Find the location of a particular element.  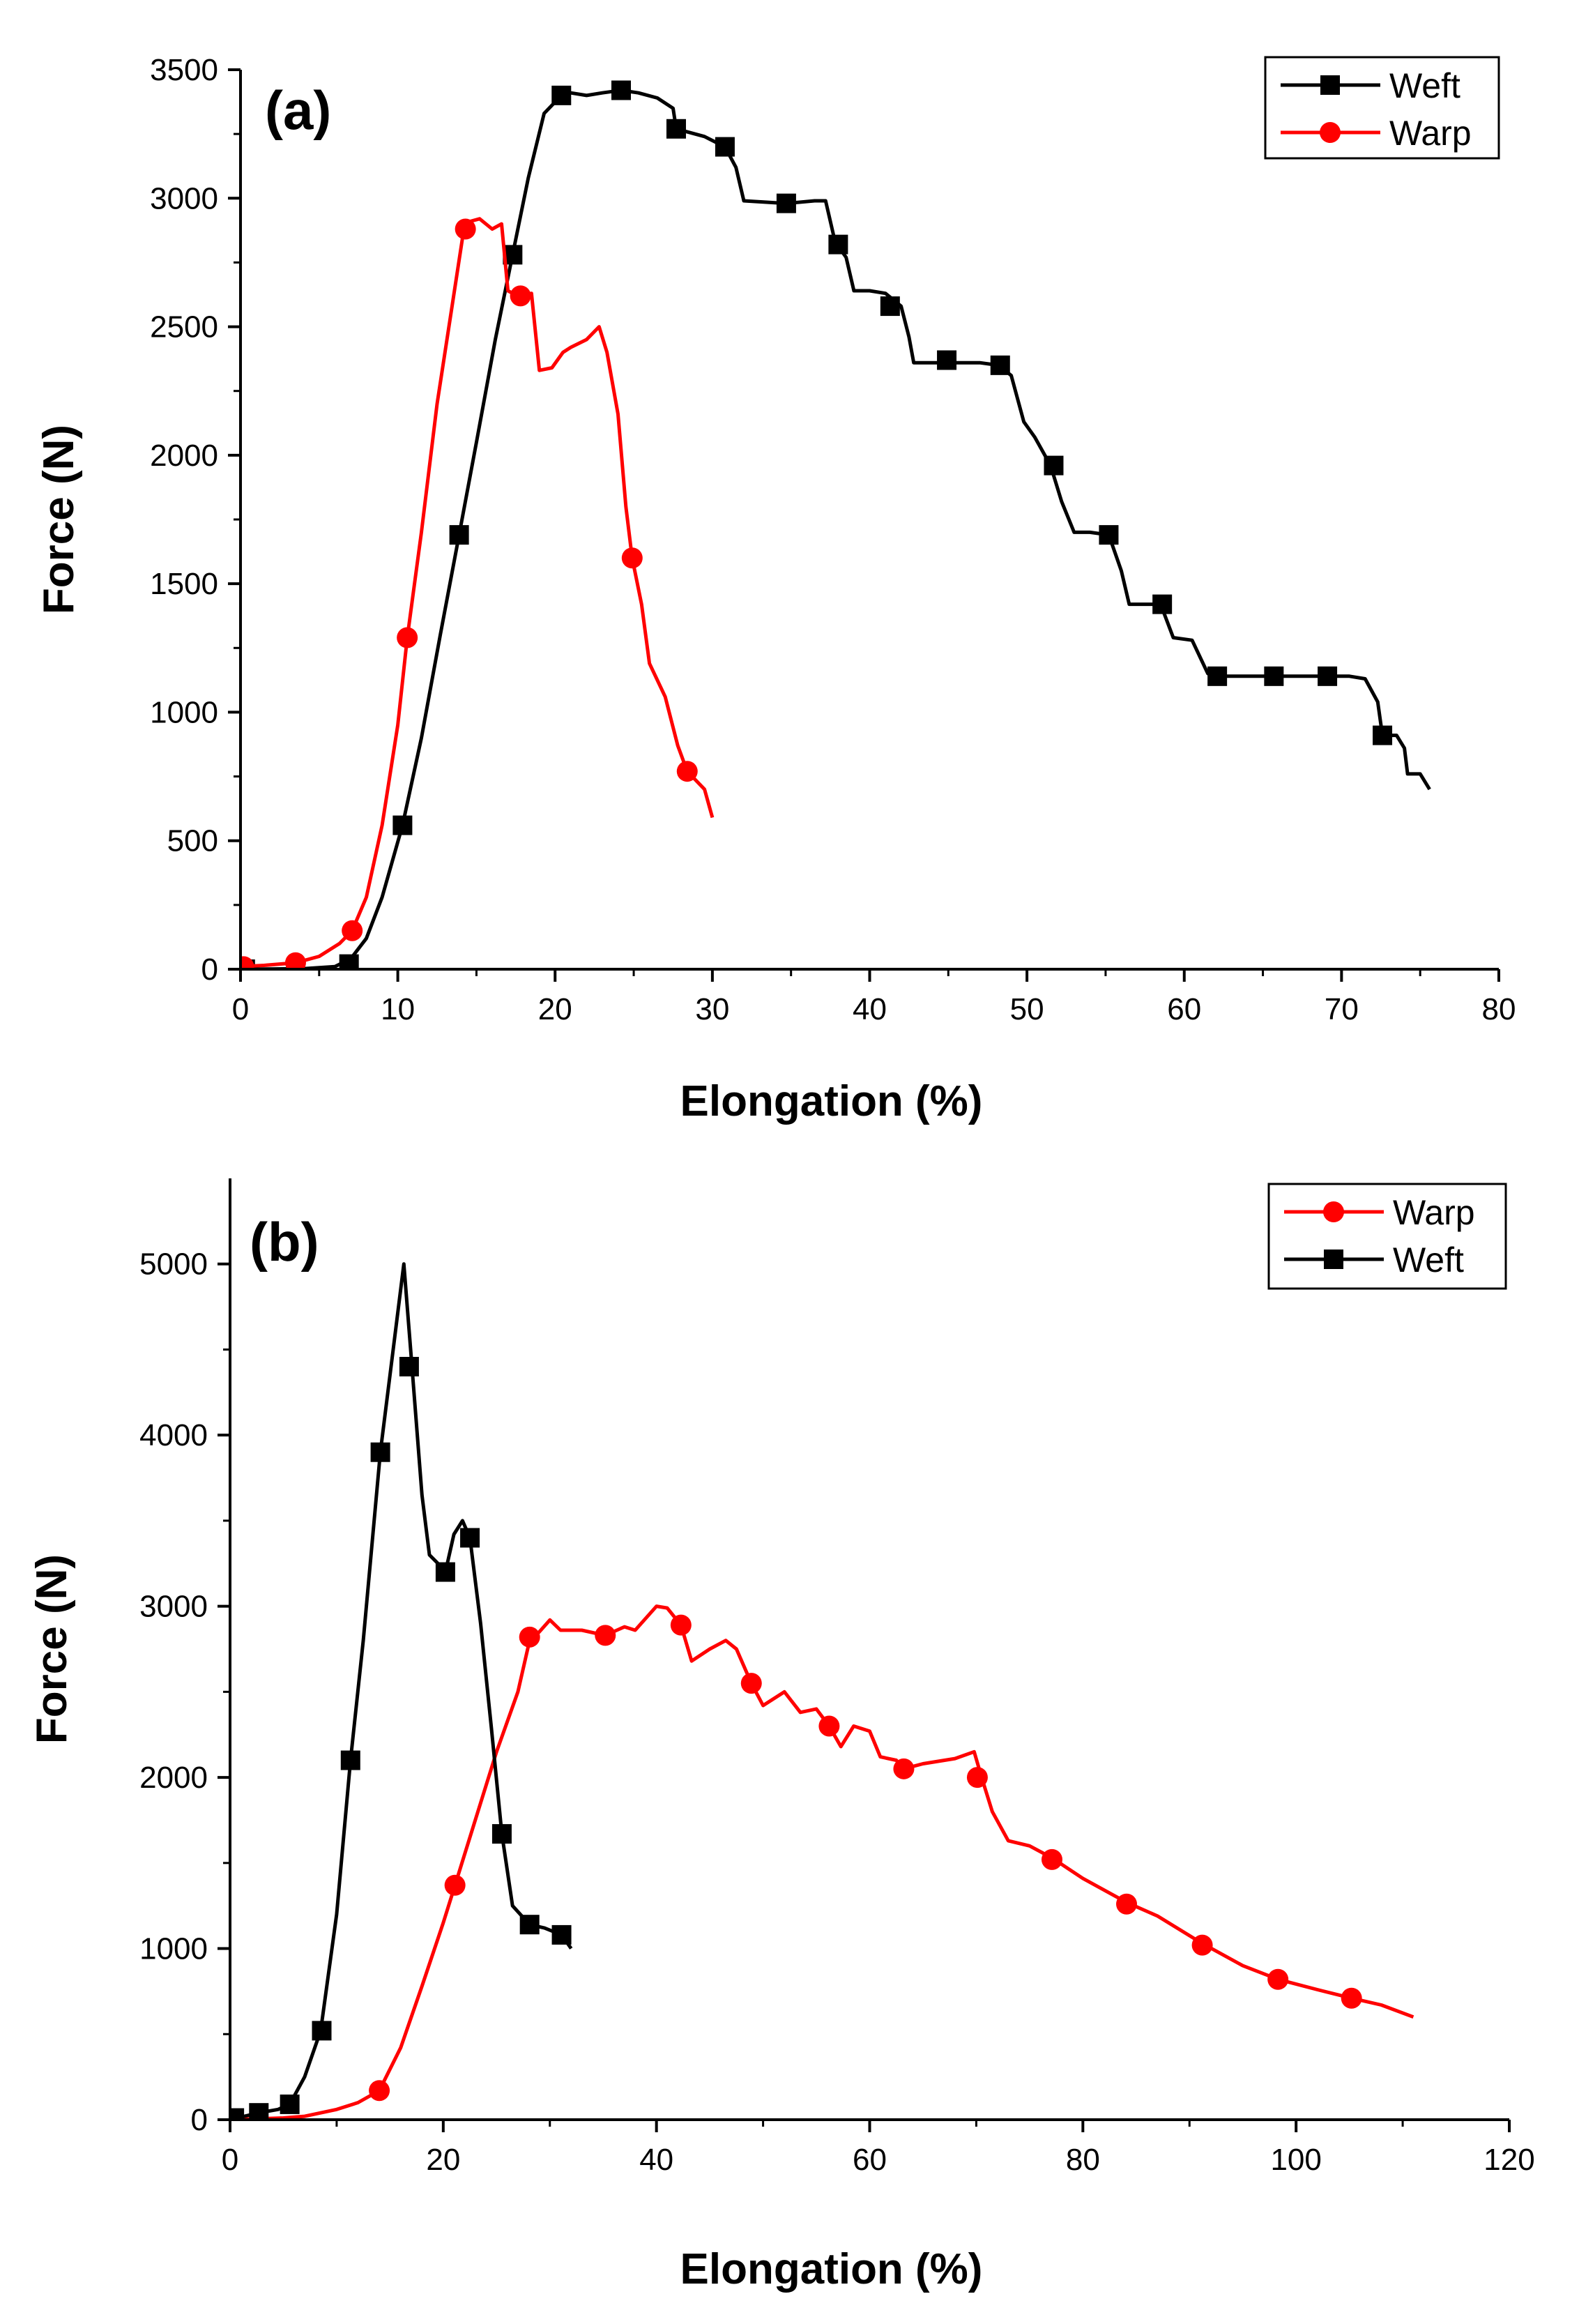

series-warp is located at coordinates (478, 593).